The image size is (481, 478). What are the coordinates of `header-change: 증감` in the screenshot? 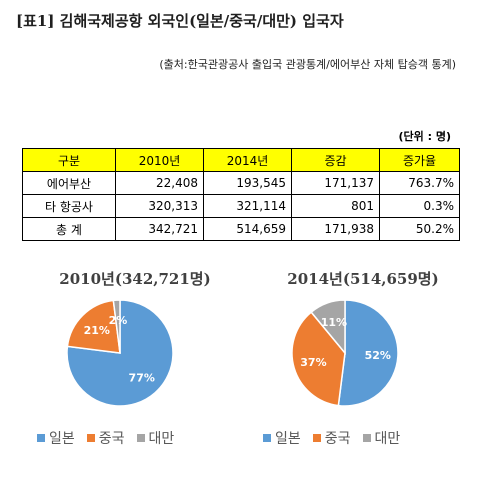 It's located at (335, 160).